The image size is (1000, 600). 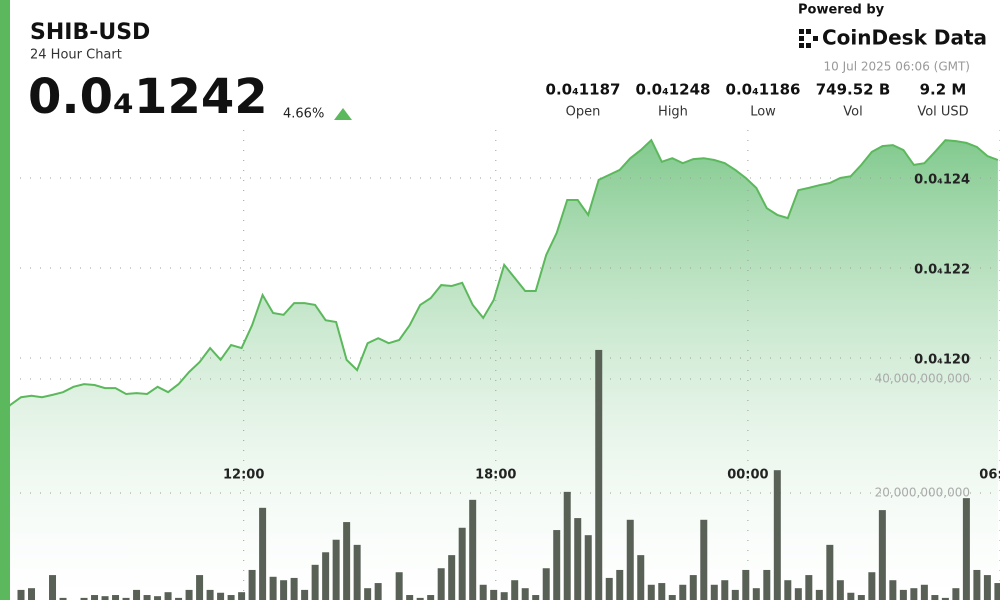 What do you see at coordinates (76, 55) in the screenshot?
I see `subtitle: 24 Hour Chart` at bounding box center [76, 55].